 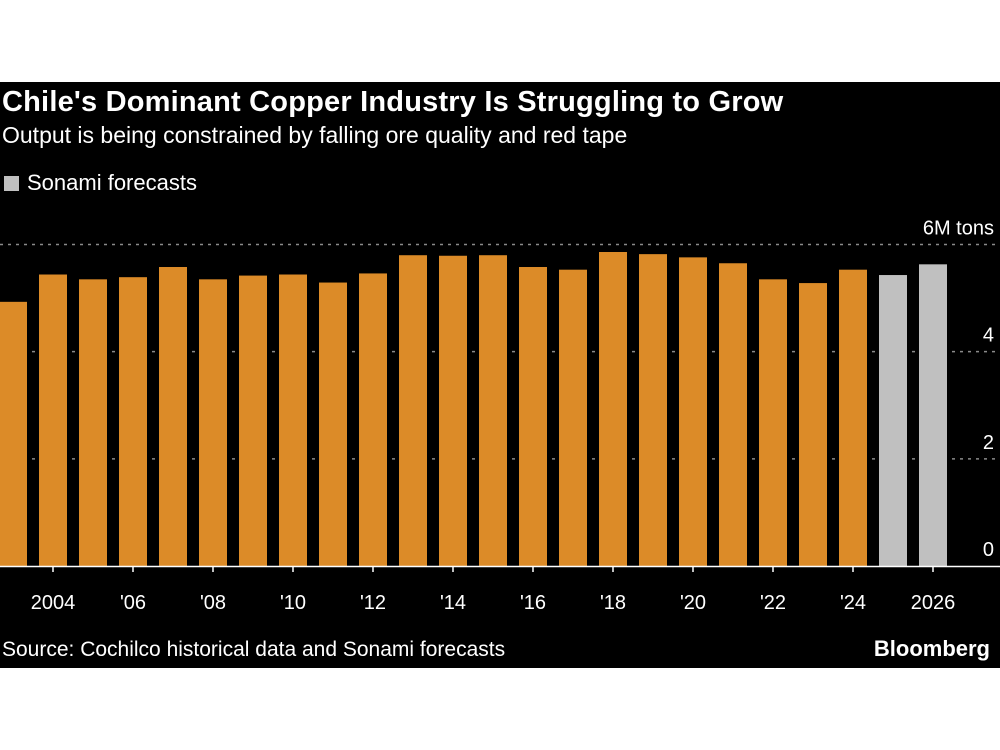 I want to click on bar-2009, so click(x=253, y=420).